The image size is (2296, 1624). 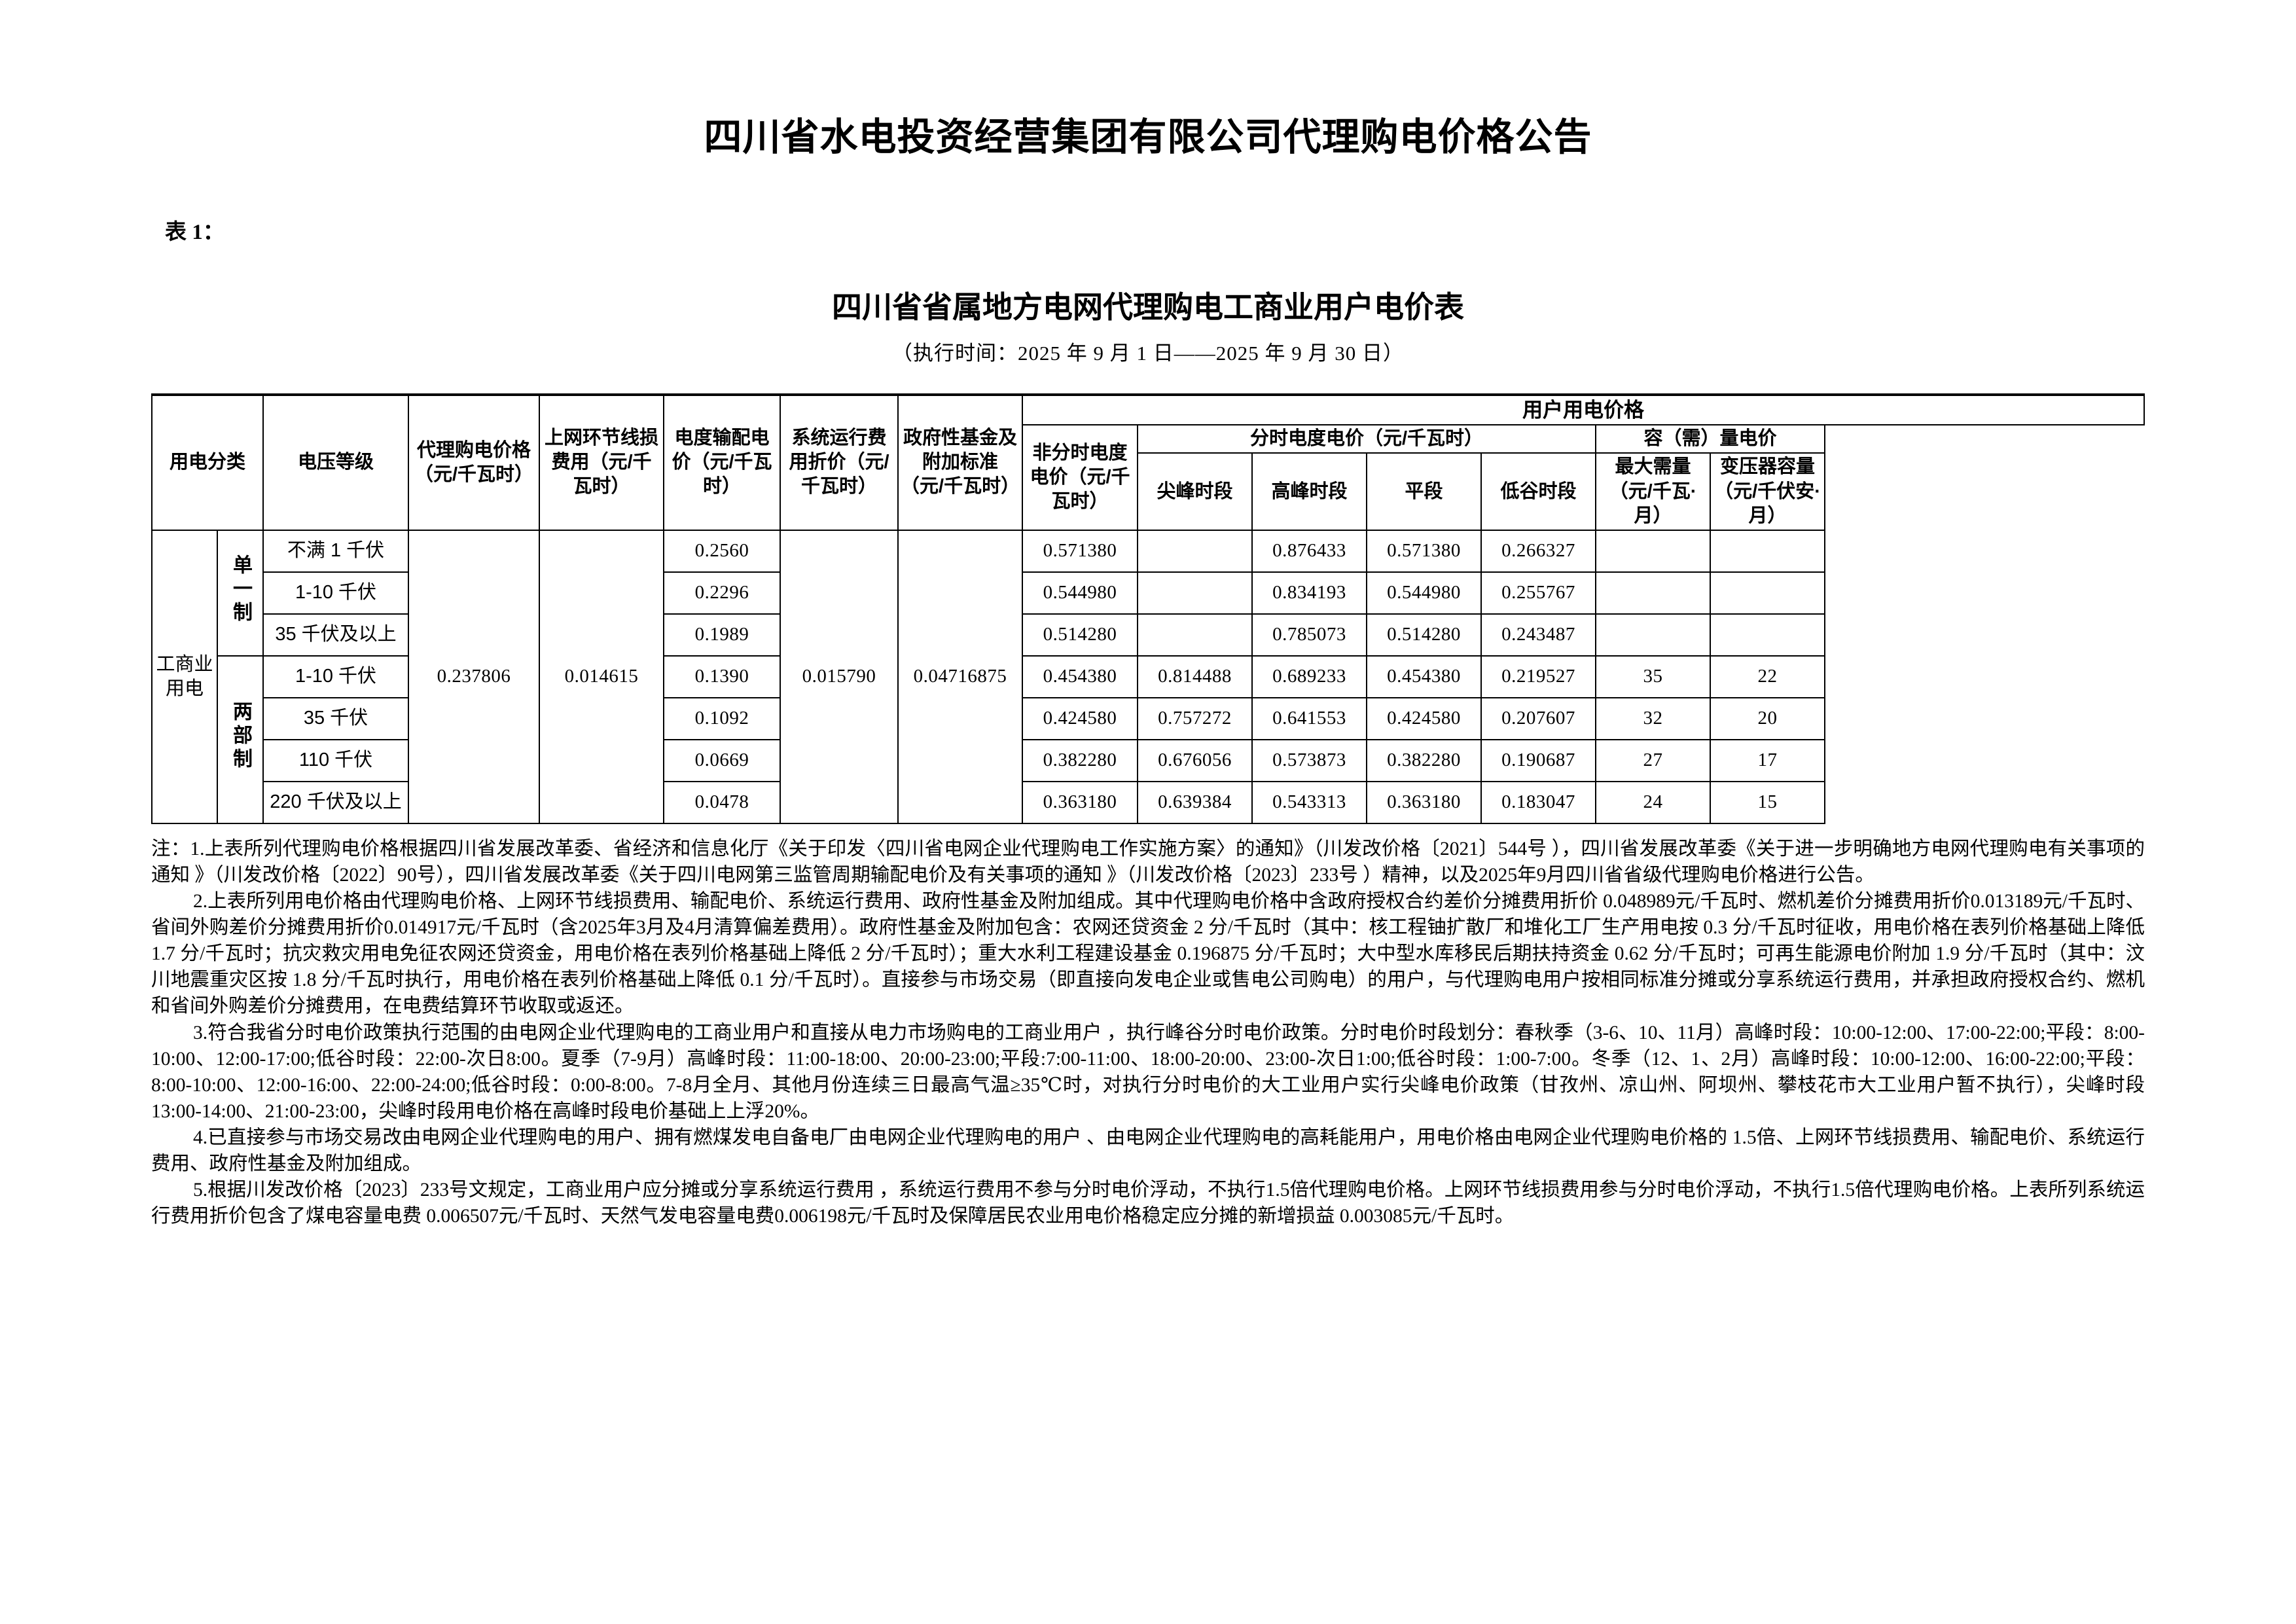 What do you see at coordinates (185, 676) in the screenshot?
I see `cell-category: 工商业用电` at bounding box center [185, 676].